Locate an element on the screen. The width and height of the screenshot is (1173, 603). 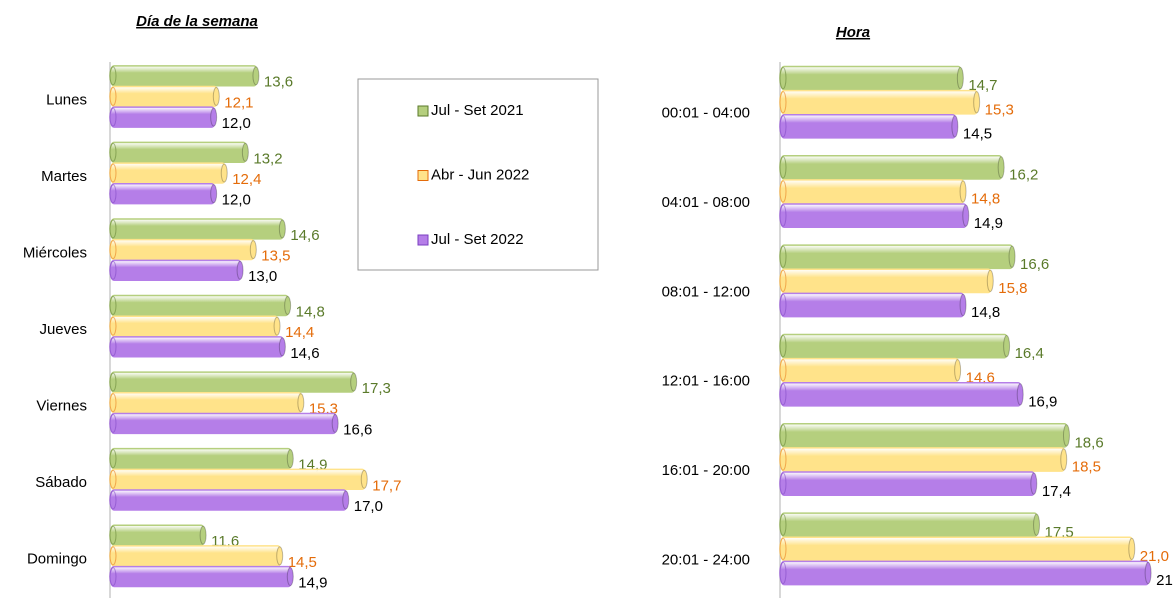
legend-label: Jul - Set 2022 is located at coordinates (477, 239).